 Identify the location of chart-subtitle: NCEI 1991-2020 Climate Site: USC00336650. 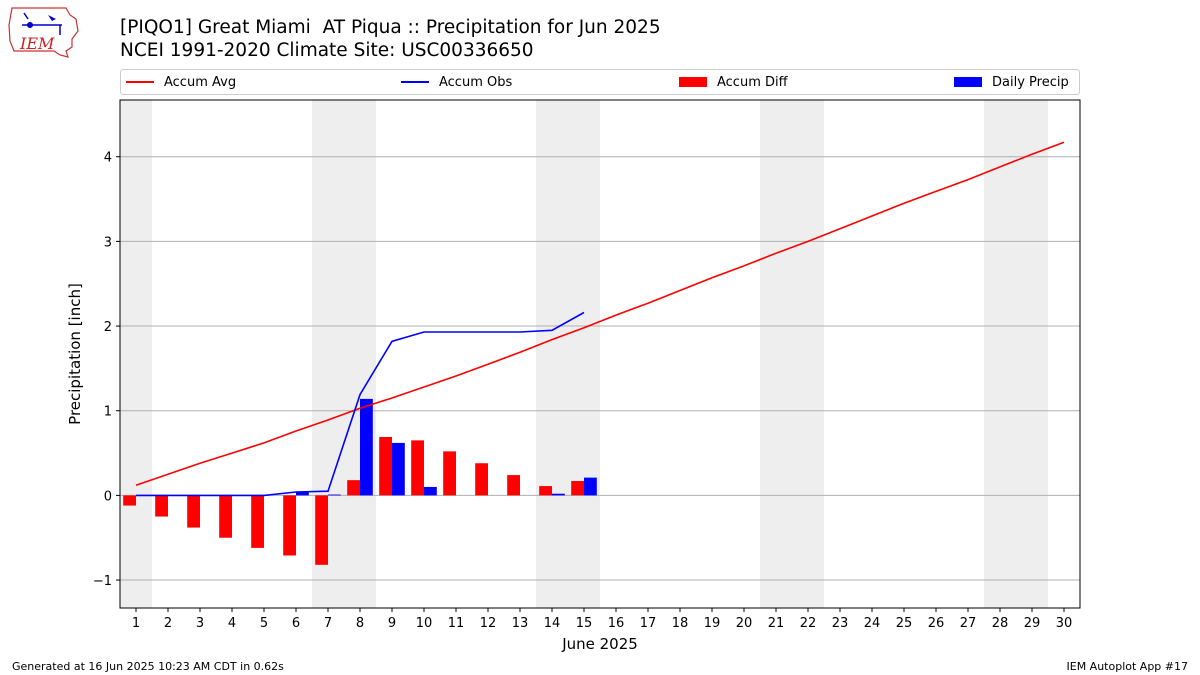
(327, 50).